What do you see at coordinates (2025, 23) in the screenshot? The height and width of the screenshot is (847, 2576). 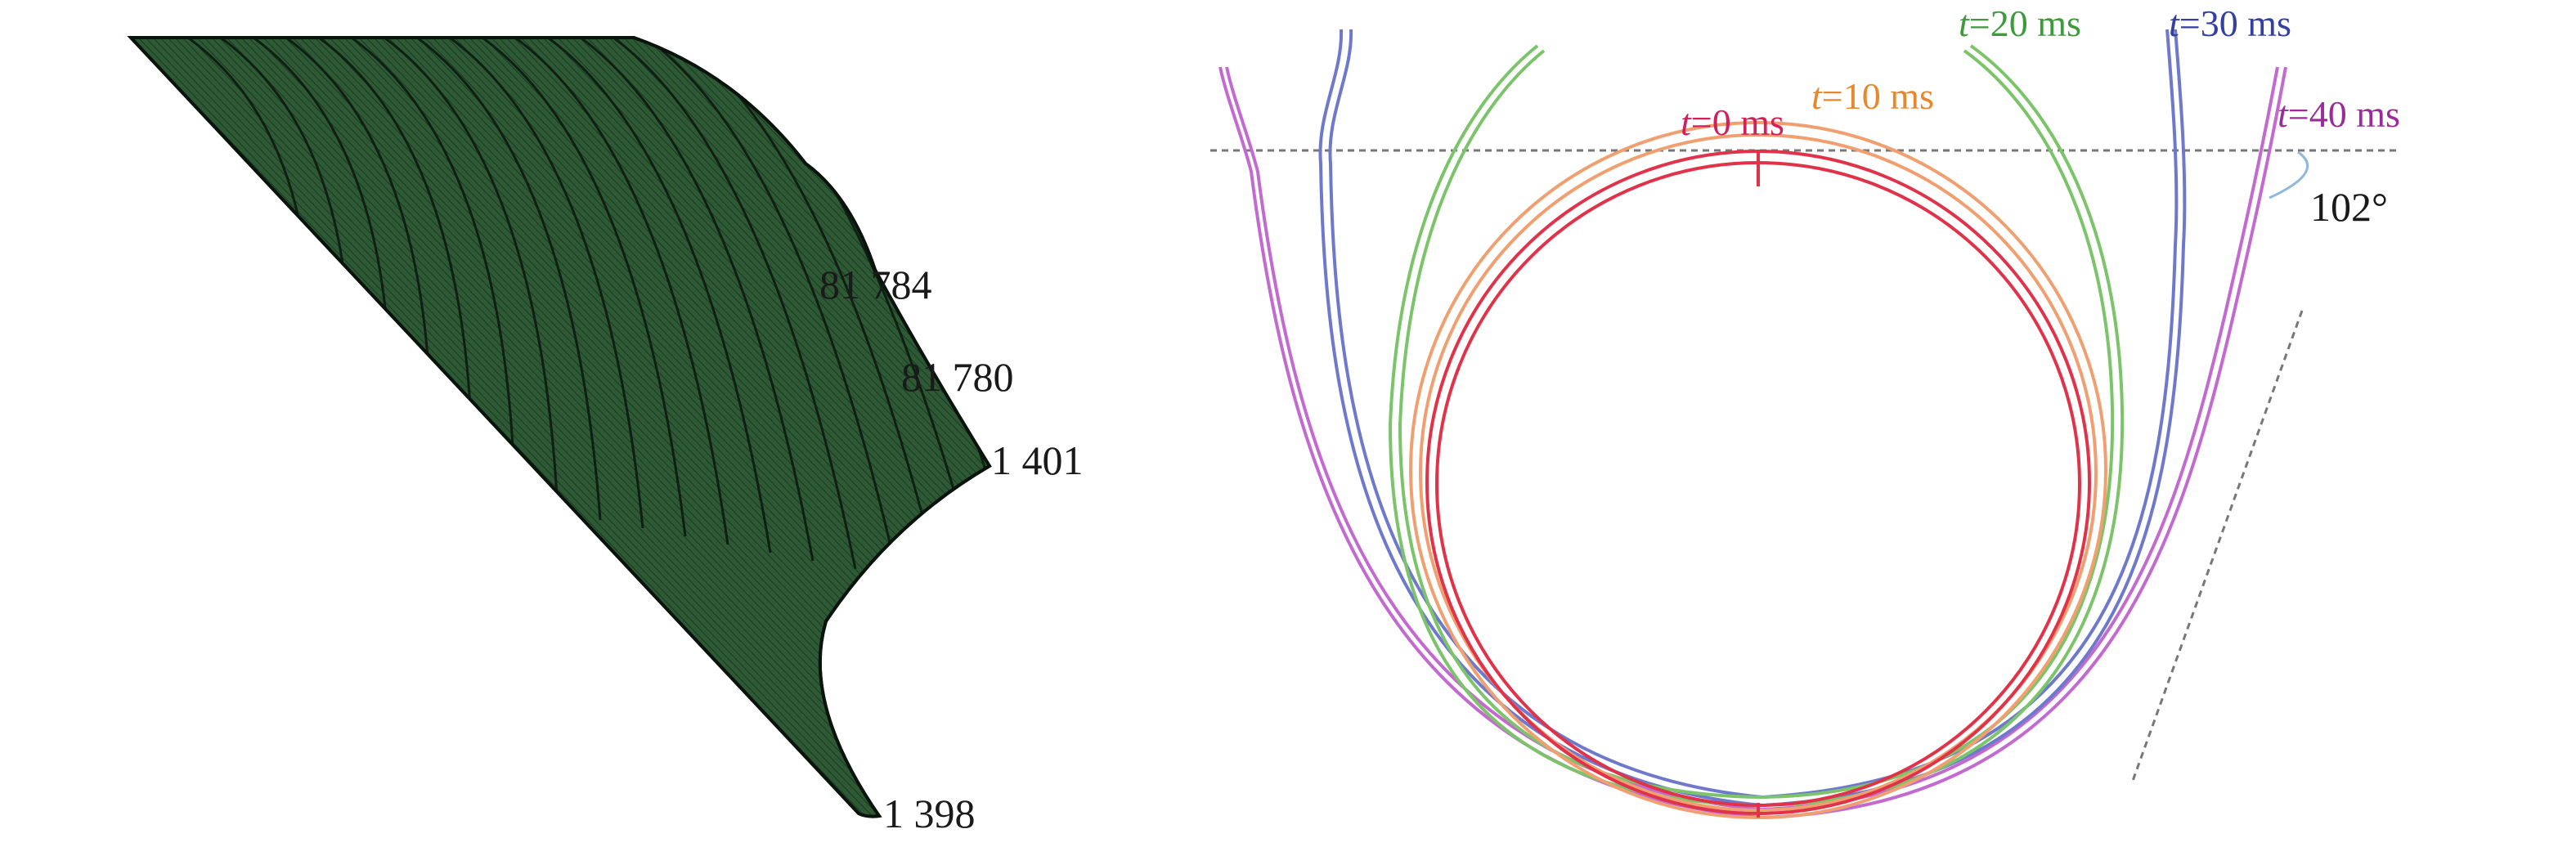 I see `label-t20-rest: =20 ms` at bounding box center [2025, 23].